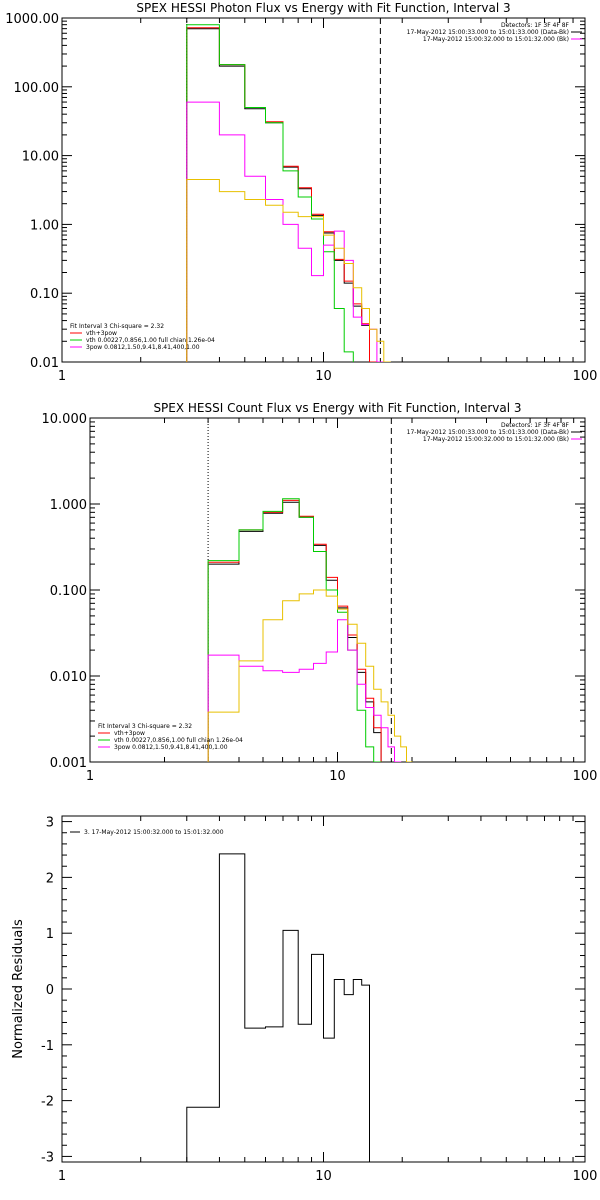 This screenshot has height=1200, width=600. Describe the element at coordinates (68, 677) in the screenshot. I see `y-tick-label: 0.010` at that location.